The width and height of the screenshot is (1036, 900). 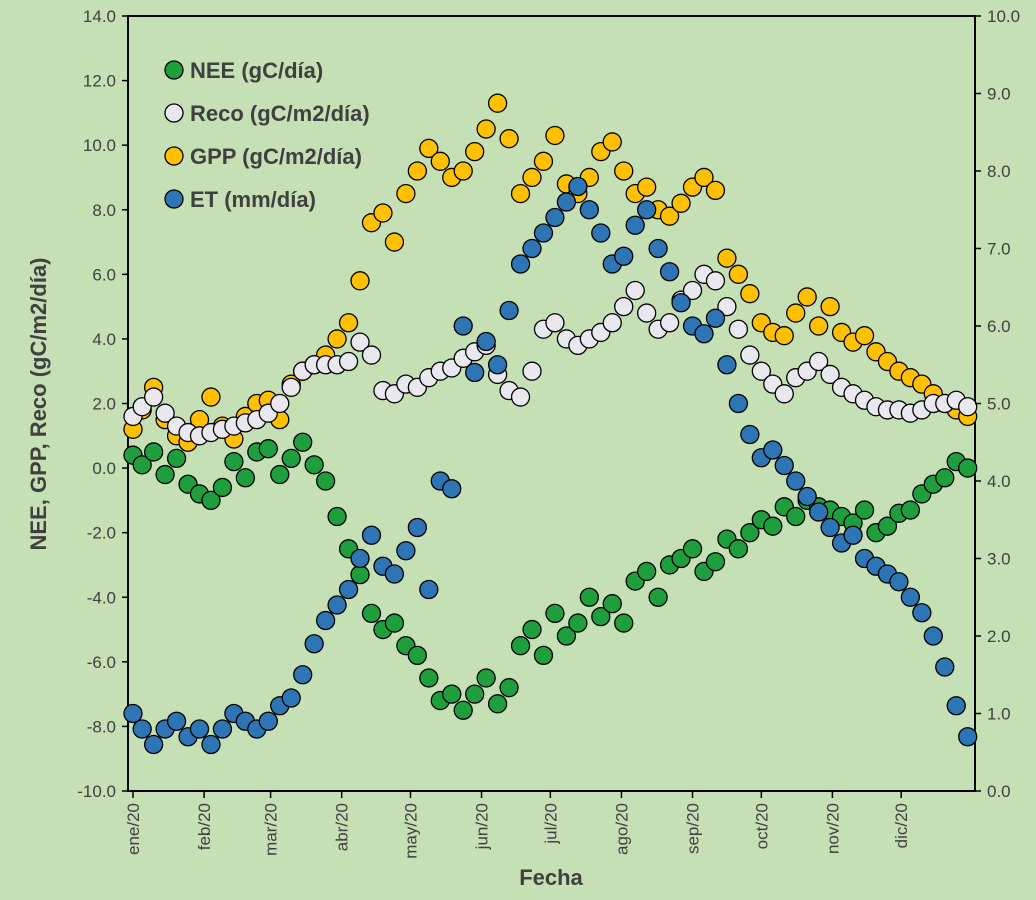 What do you see at coordinates (101, 597) in the screenshot?
I see `y-tick-label: -4.0` at bounding box center [101, 597].